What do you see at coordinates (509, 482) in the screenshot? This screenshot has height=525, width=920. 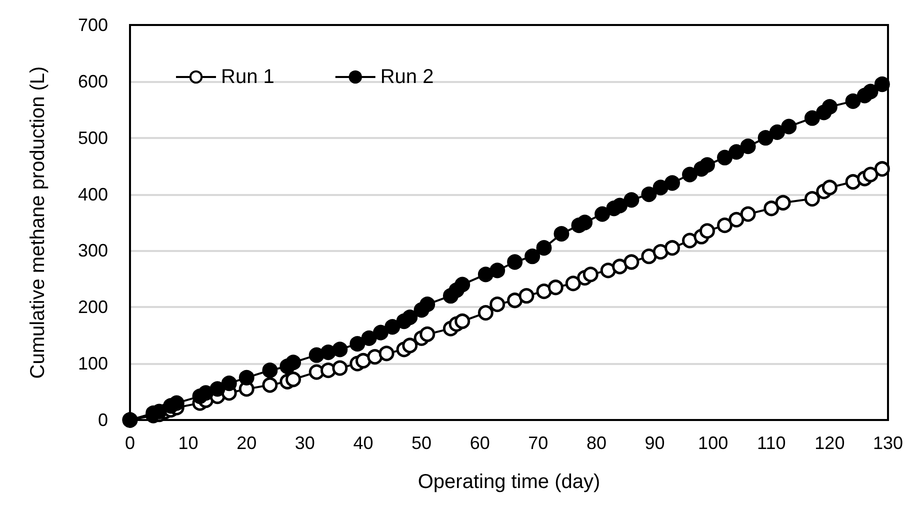 I see `x-axis-title: Operating time (day)` at bounding box center [509, 482].